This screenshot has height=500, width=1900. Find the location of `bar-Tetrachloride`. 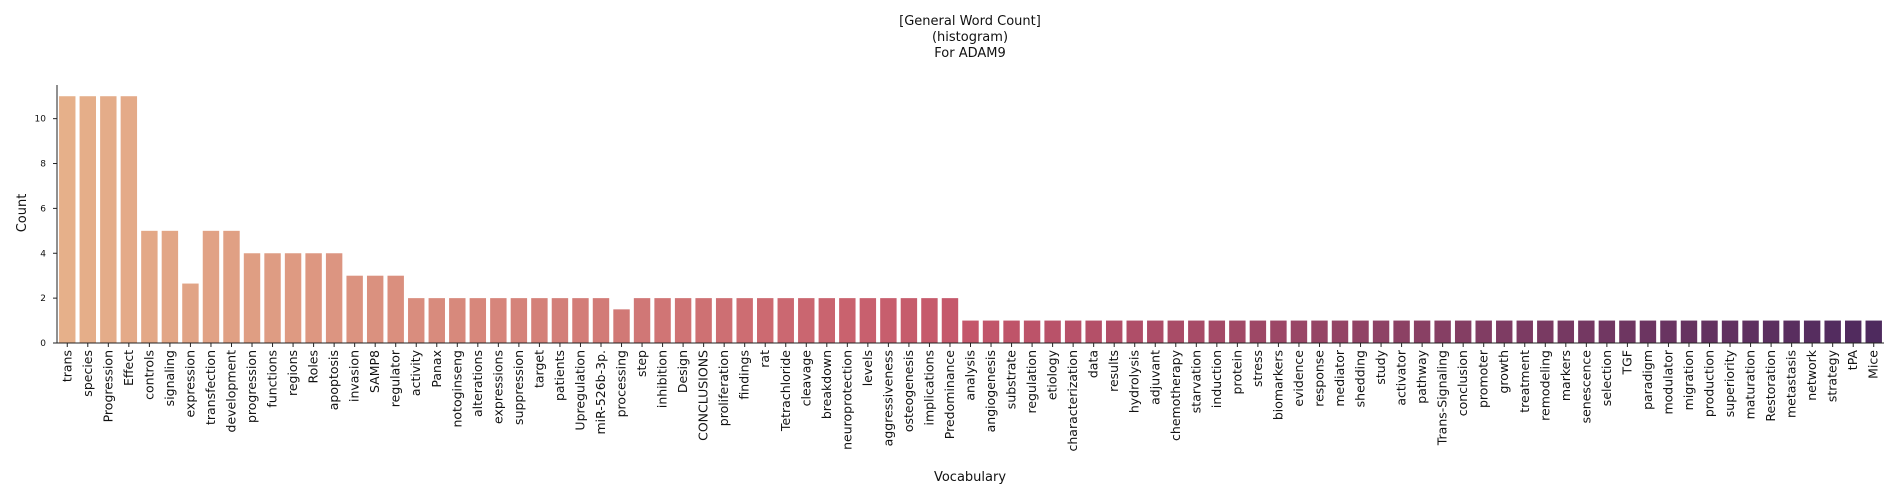

bar-Tetrachloride is located at coordinates (785, 320).